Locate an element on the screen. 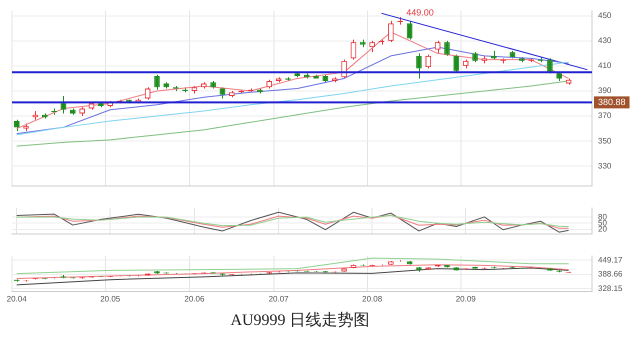  ref-line-label: 380.88 is located at coordinates (612, 101).